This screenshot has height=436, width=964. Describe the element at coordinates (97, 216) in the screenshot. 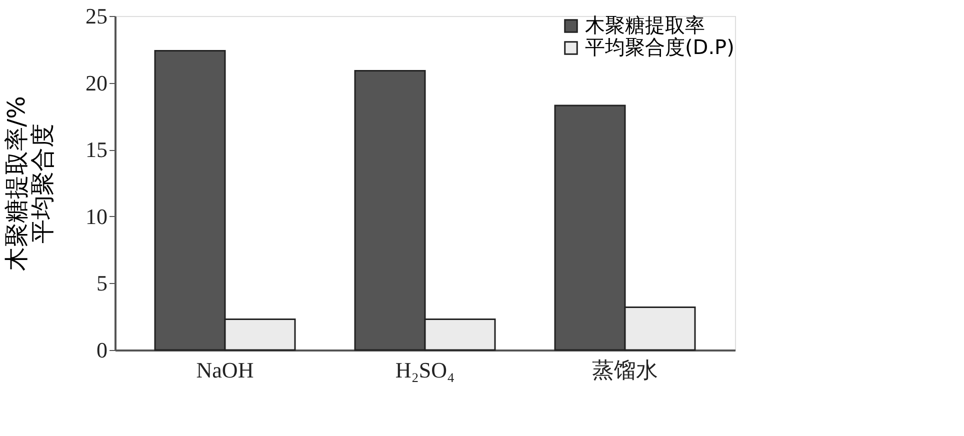

I see `y-tick-label: 10` at that location.